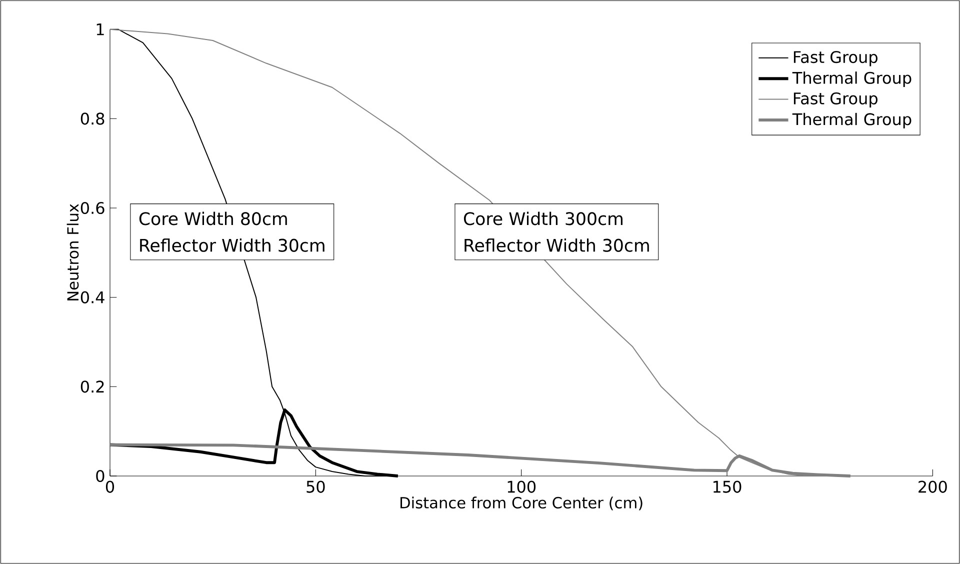 The width and height of the screenshot is (960, 564). I want to click on annotation: Core Width 80cm, so click(213, 219).